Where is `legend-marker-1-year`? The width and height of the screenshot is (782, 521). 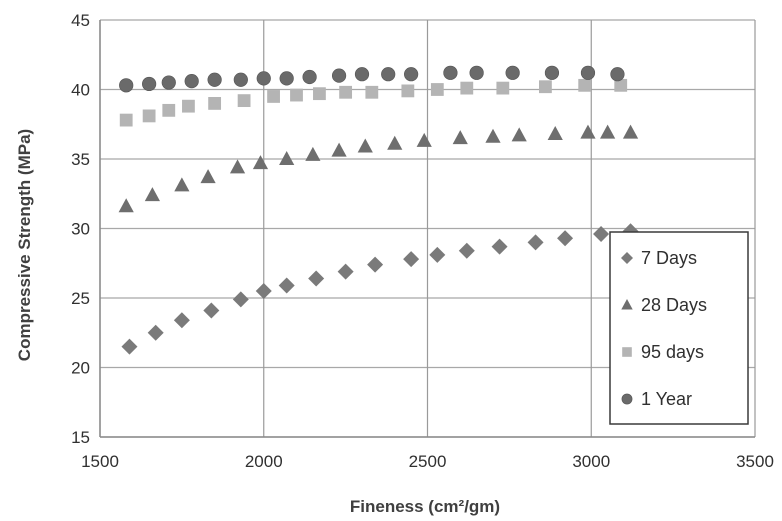 legend-marker-1-year is located at coordinates (627, 399).